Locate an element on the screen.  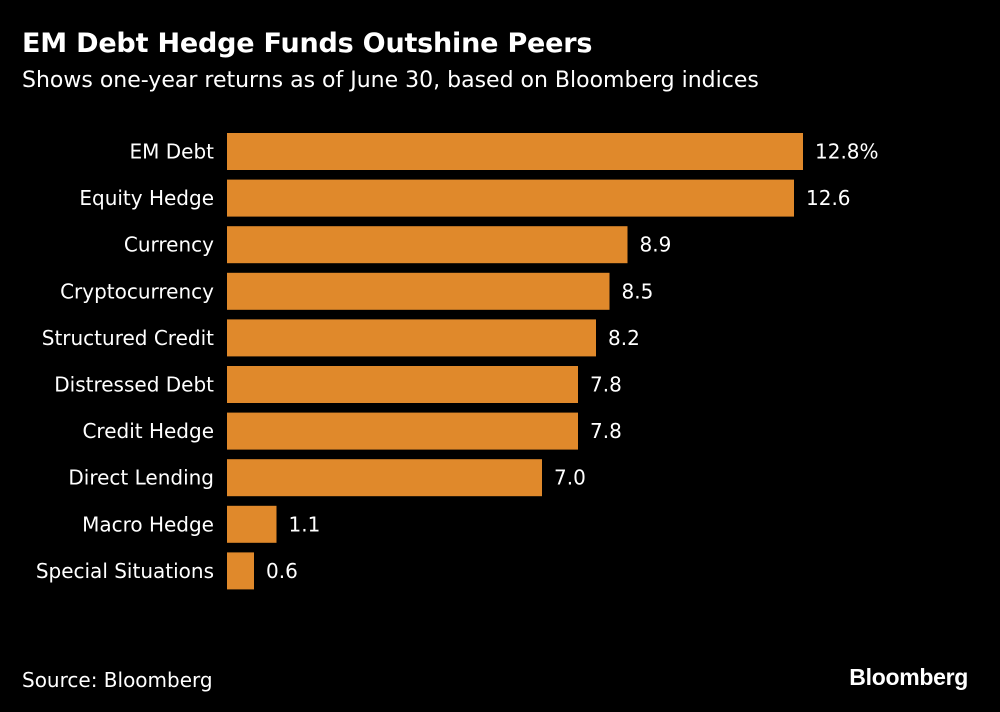
value-label: 12.6 is located at coordinates (828, 198).